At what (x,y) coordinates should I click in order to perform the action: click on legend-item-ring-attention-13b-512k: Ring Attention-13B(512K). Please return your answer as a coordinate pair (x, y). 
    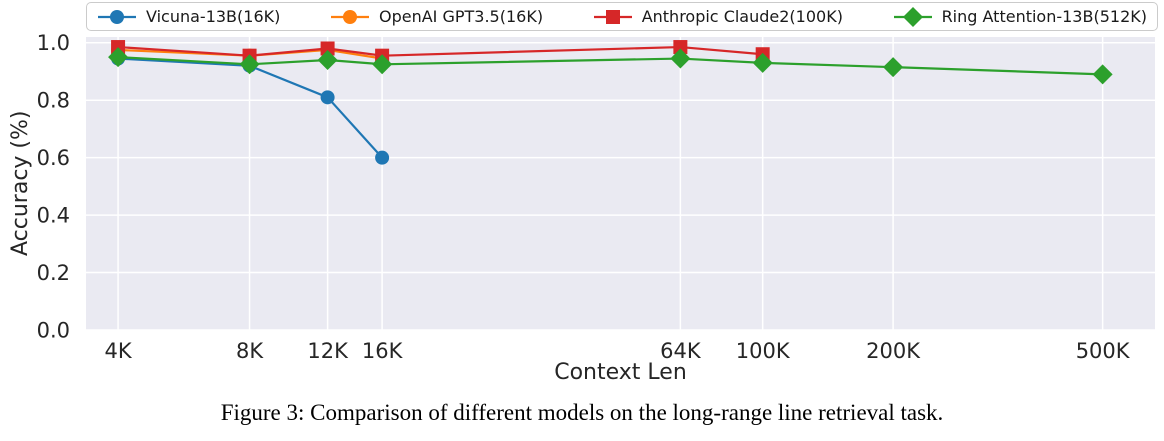
    Looking at the image, I should click on (1020, 16).